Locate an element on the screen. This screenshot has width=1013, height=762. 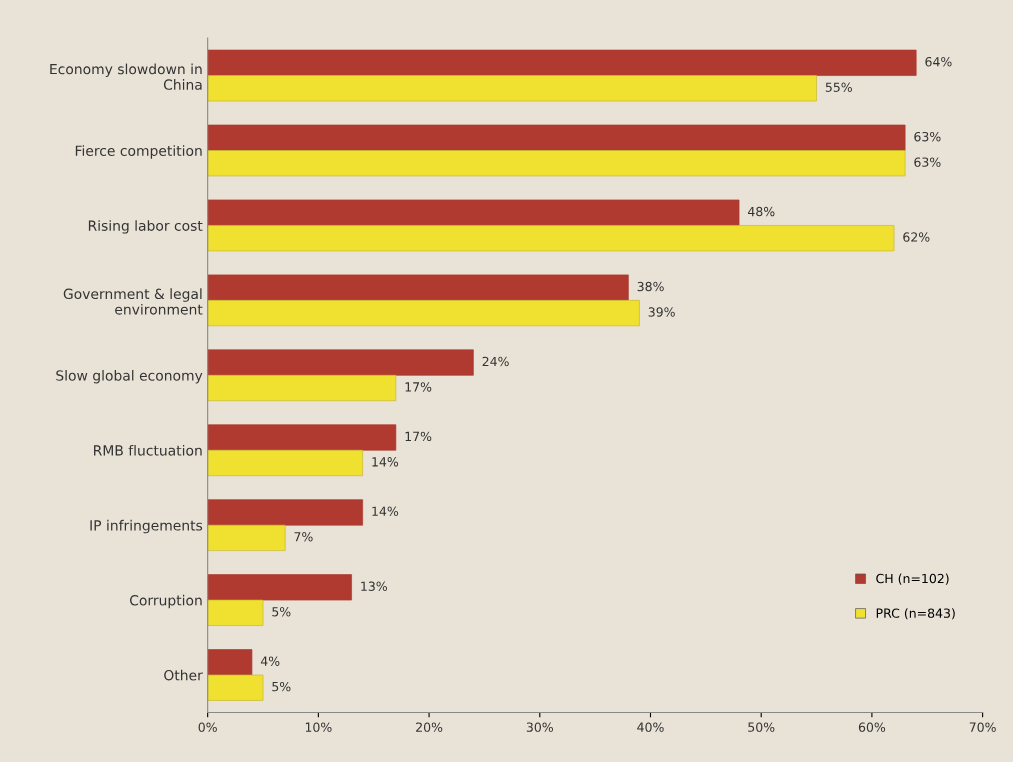
y-tick-label: Fierce competition is located at coordinates (138, 152).